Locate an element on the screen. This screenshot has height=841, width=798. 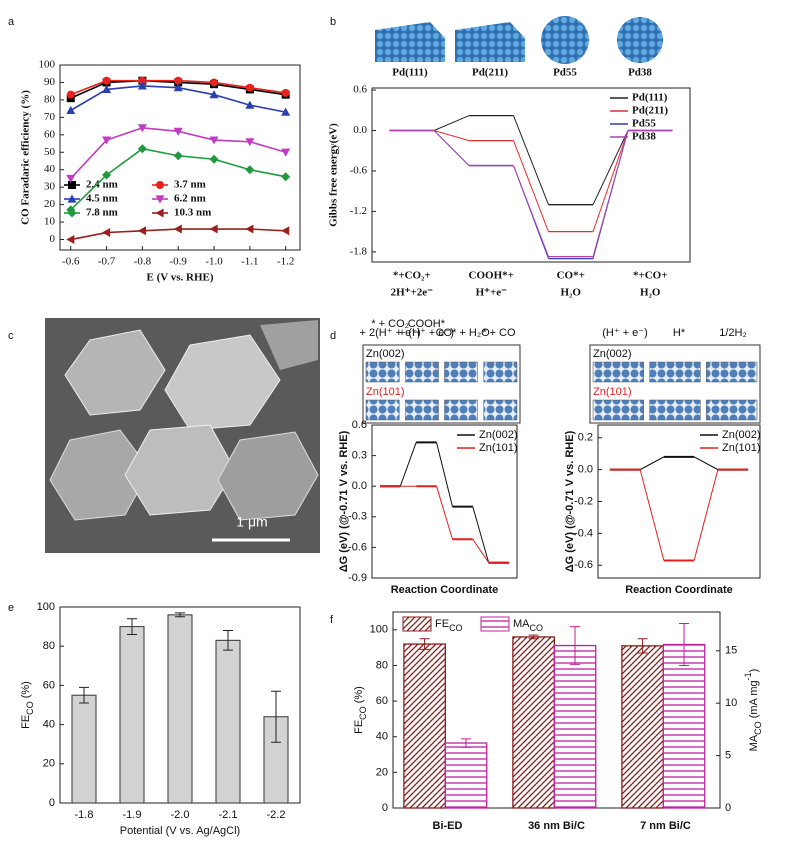
x-tick-label: -2.2 is located at coordinates (276, 815).